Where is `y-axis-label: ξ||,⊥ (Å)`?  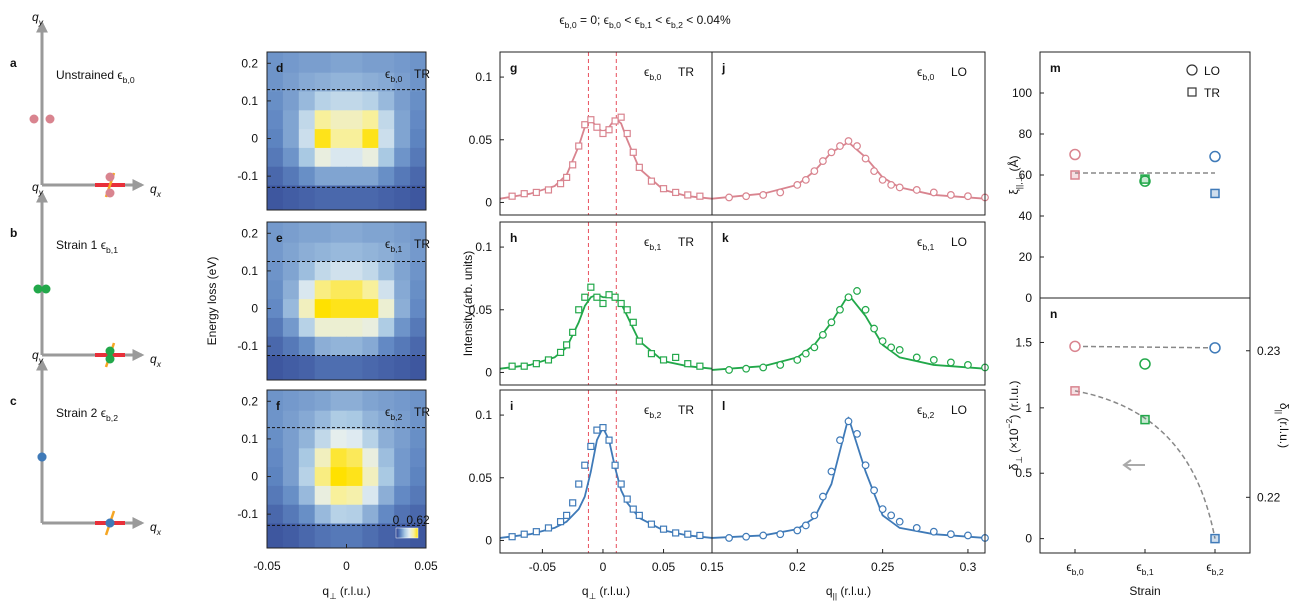 y-axis-label: ξ||,⊥ (Å) is located at coordinates (1015, 174).